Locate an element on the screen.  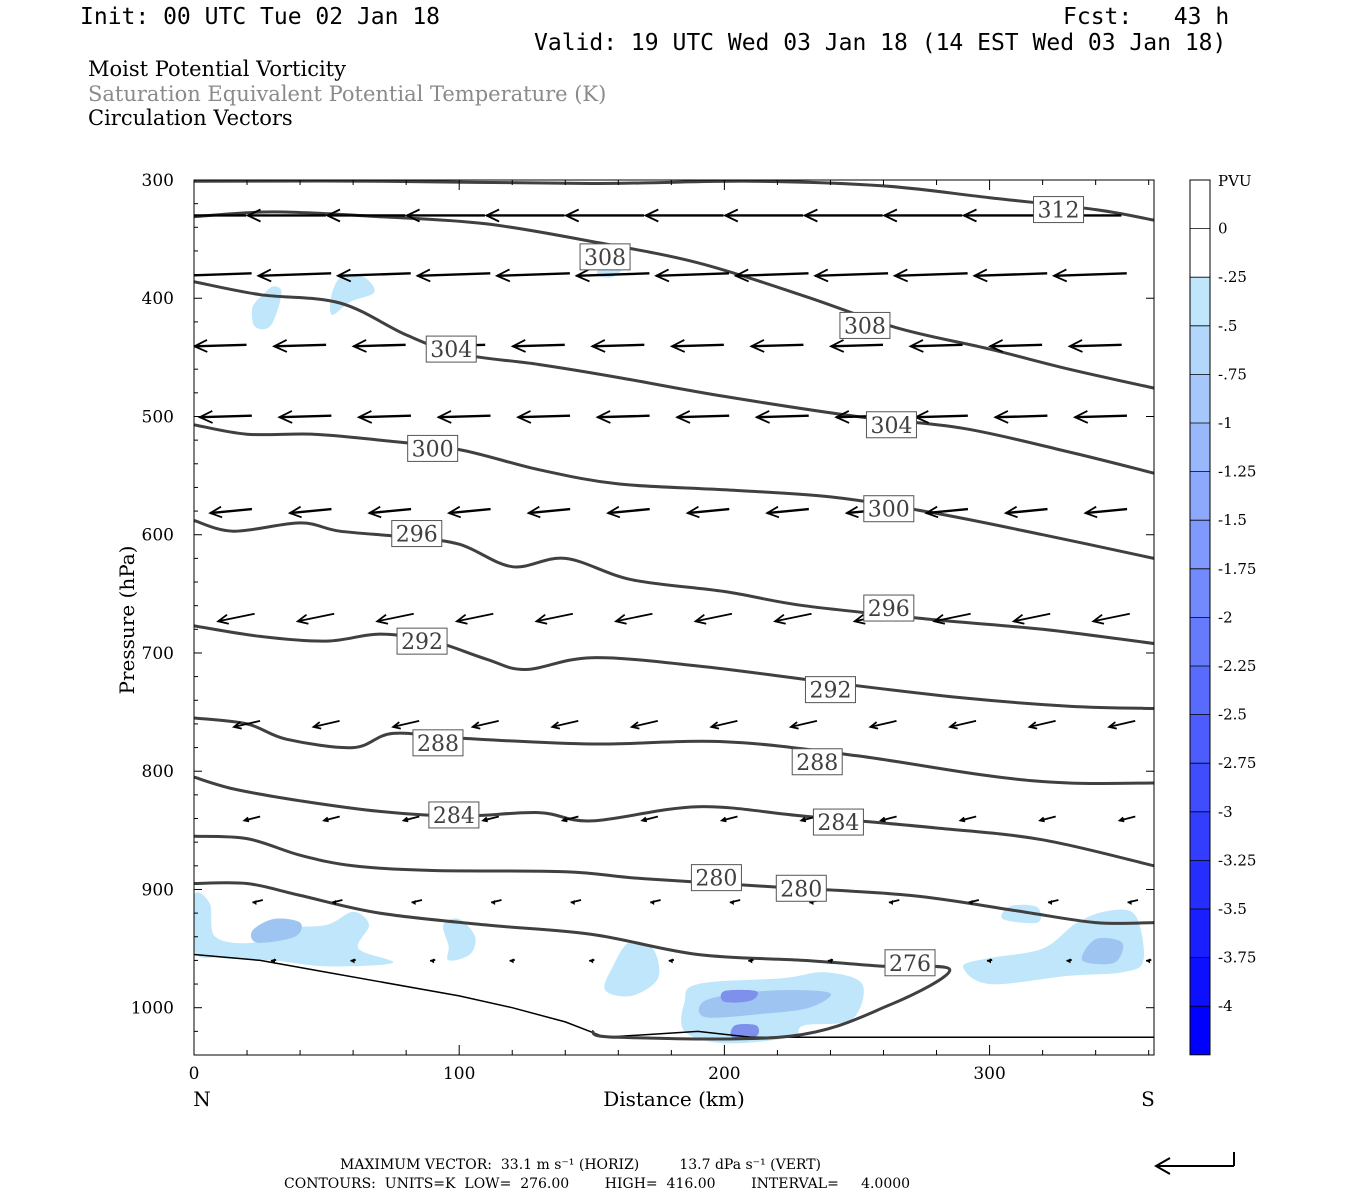
colorbar-label: -4 is located at coordinates (1225, 1006).